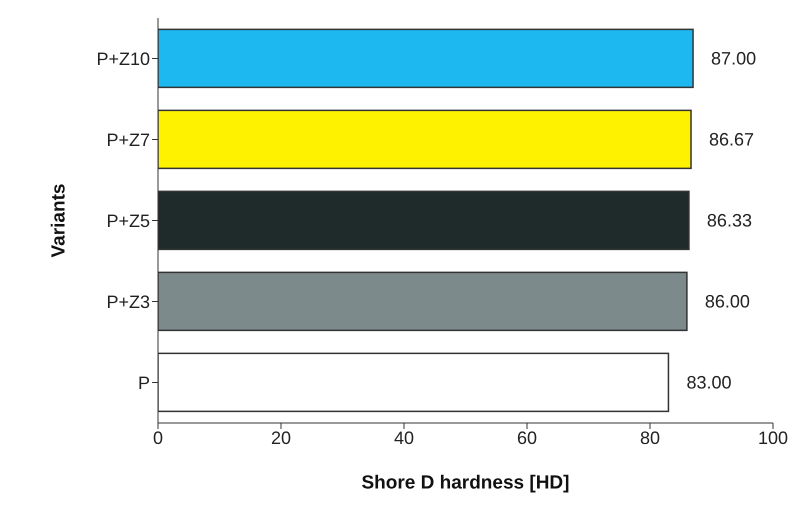 Image resolution: width=812 pixels, height=517 pixels. What do you see at coordinates (731, 139) in the screenshot?
I see `data-label: 86.67` at bounding box center [731, 139].